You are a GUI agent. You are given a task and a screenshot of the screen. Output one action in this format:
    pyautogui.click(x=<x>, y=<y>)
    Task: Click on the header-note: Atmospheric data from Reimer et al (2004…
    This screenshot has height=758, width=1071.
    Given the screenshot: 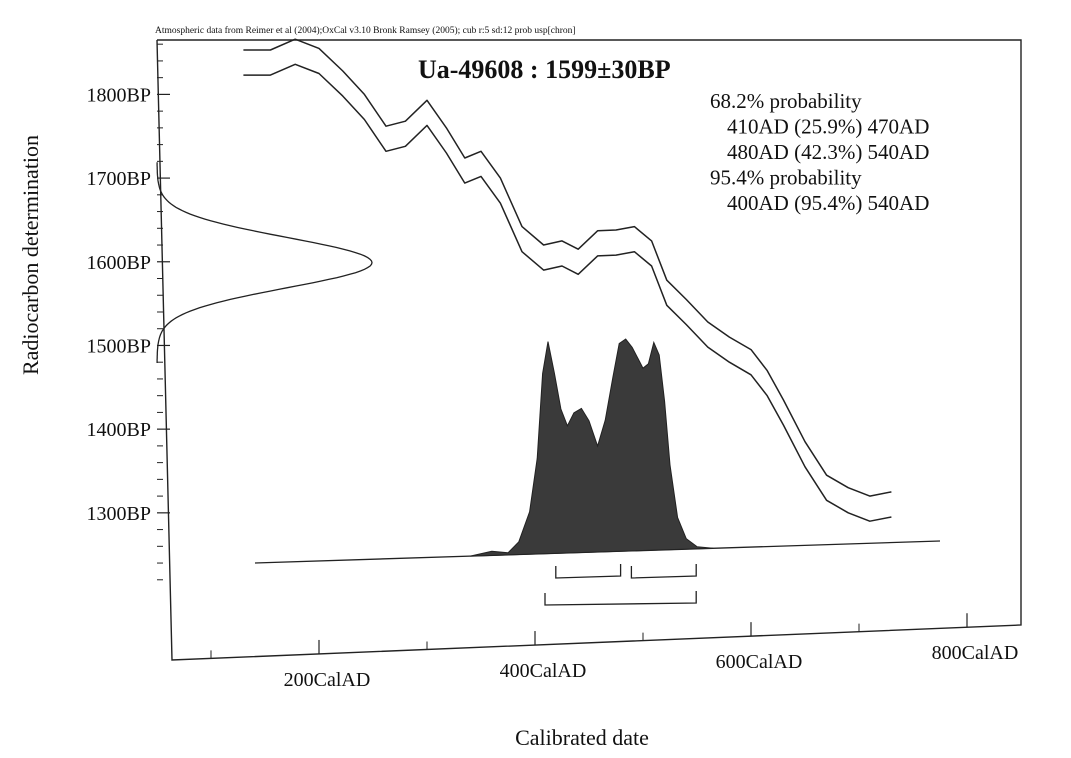 What is the action you would take?
    pyautogui.click(x=365, y=30)
    